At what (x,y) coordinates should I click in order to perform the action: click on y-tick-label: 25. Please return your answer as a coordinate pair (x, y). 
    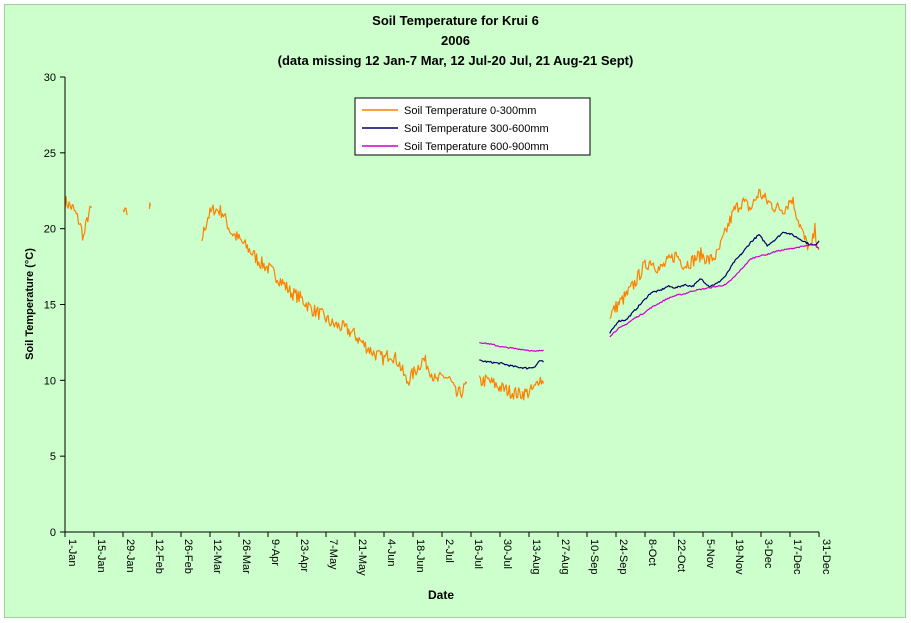
    Looking at the image, I should click on (50, 154).